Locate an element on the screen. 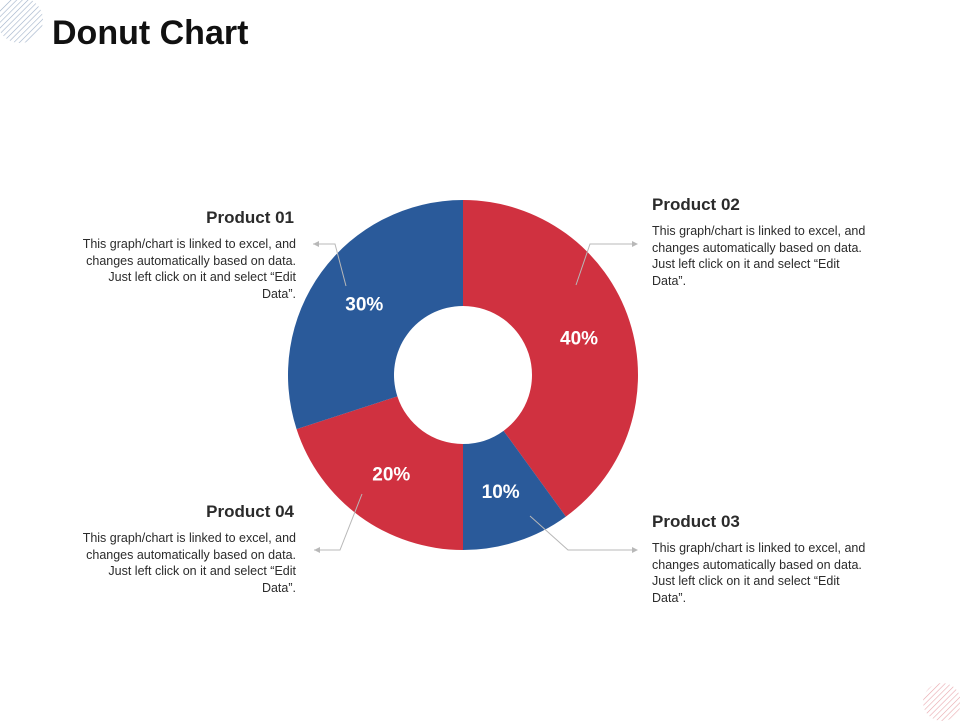  data-label-product-02: 40% is located at coordinates (579, 338).